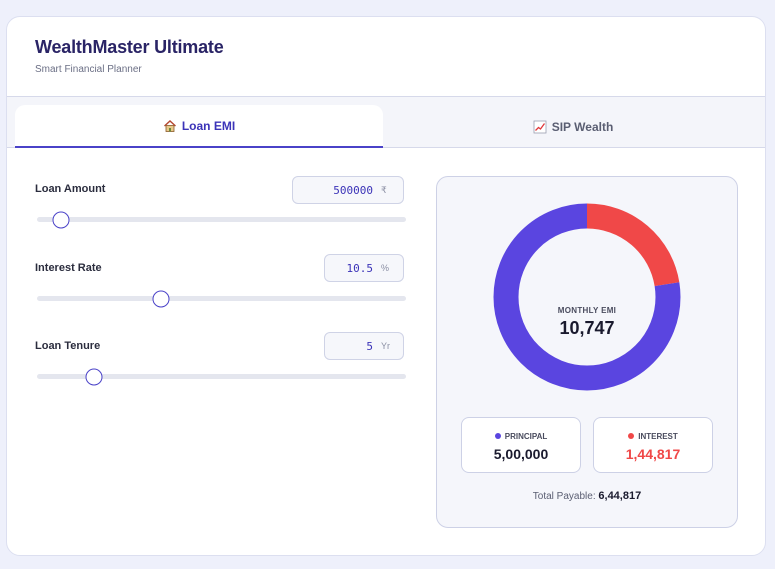 This screenshot has width=775, height=569. What do you see at coordinates (385, 346) in the screenshot?
I see `years-unit: Yr` at bounding box center [385, 346].